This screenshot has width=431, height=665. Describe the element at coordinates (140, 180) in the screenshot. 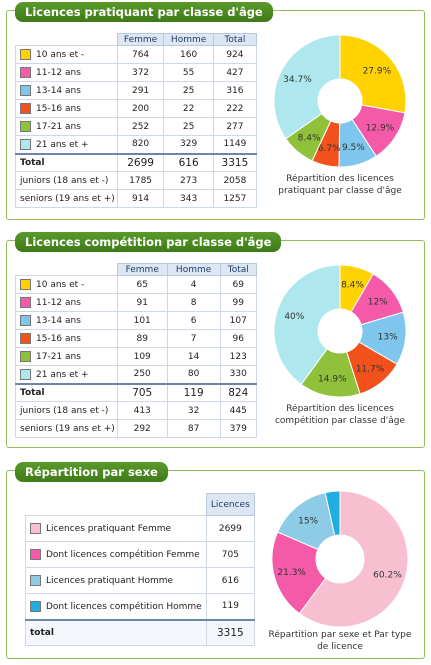

I see `cell-femme: 1785` at that location.